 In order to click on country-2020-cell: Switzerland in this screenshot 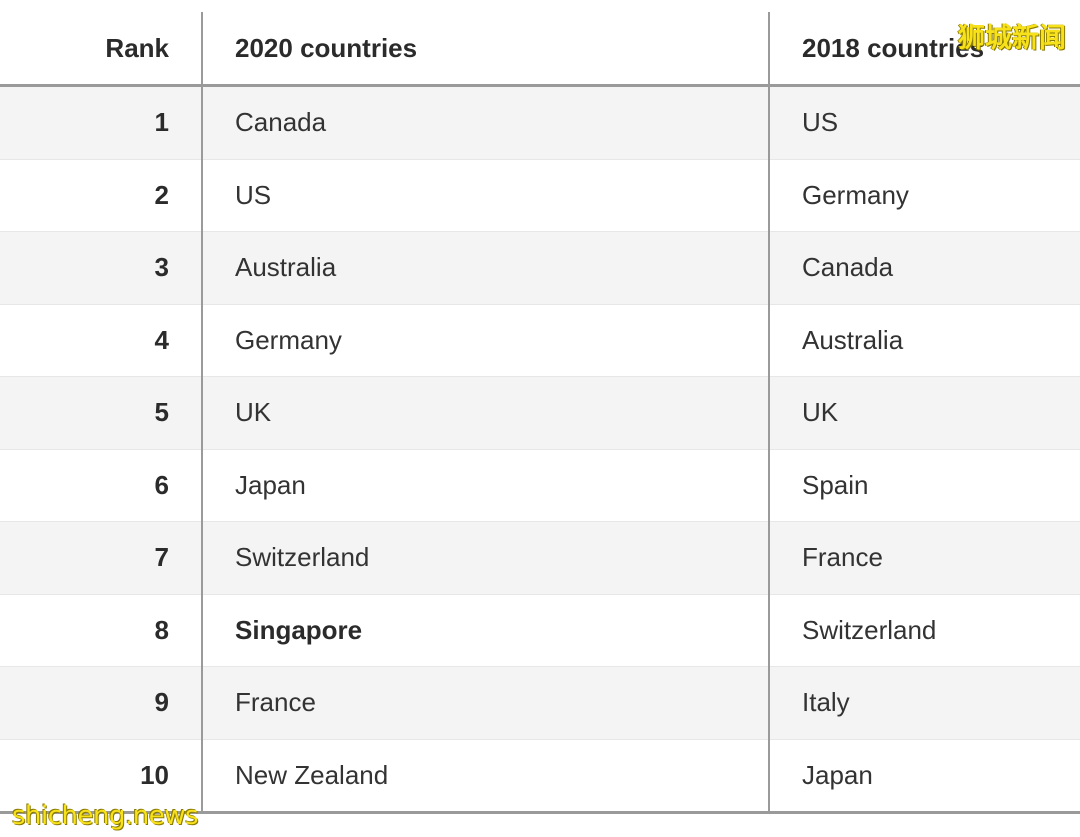, I will do `click(485, 558)`.